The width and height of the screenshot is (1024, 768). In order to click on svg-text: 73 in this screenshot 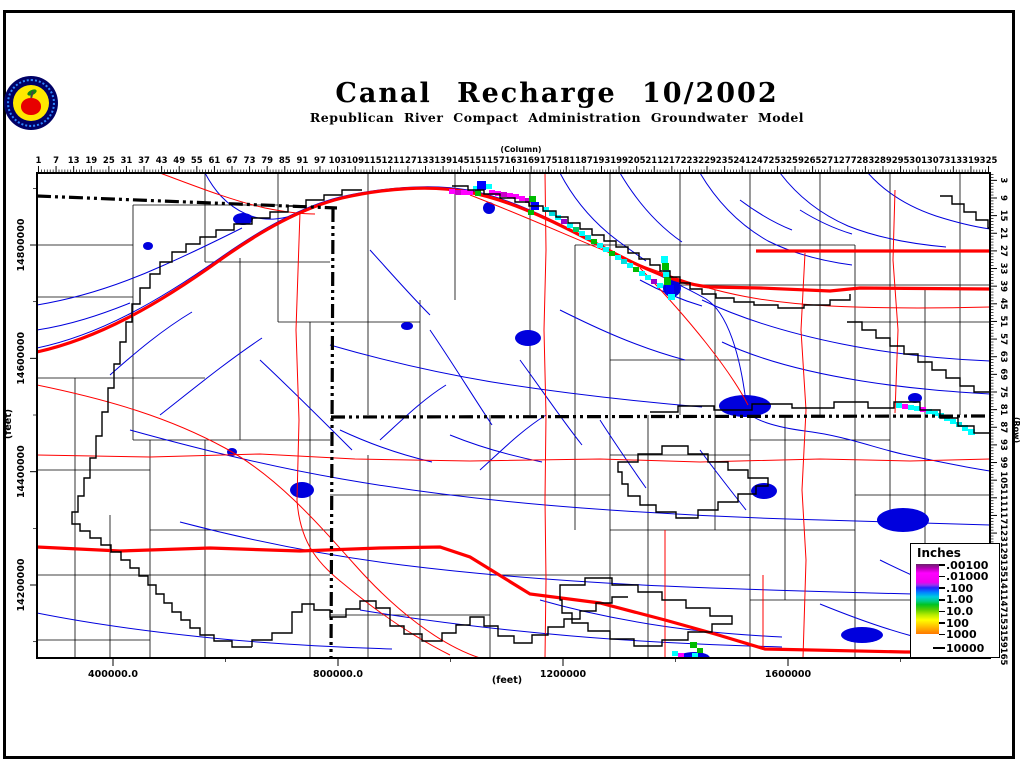, I will do `click(250, 161)`.